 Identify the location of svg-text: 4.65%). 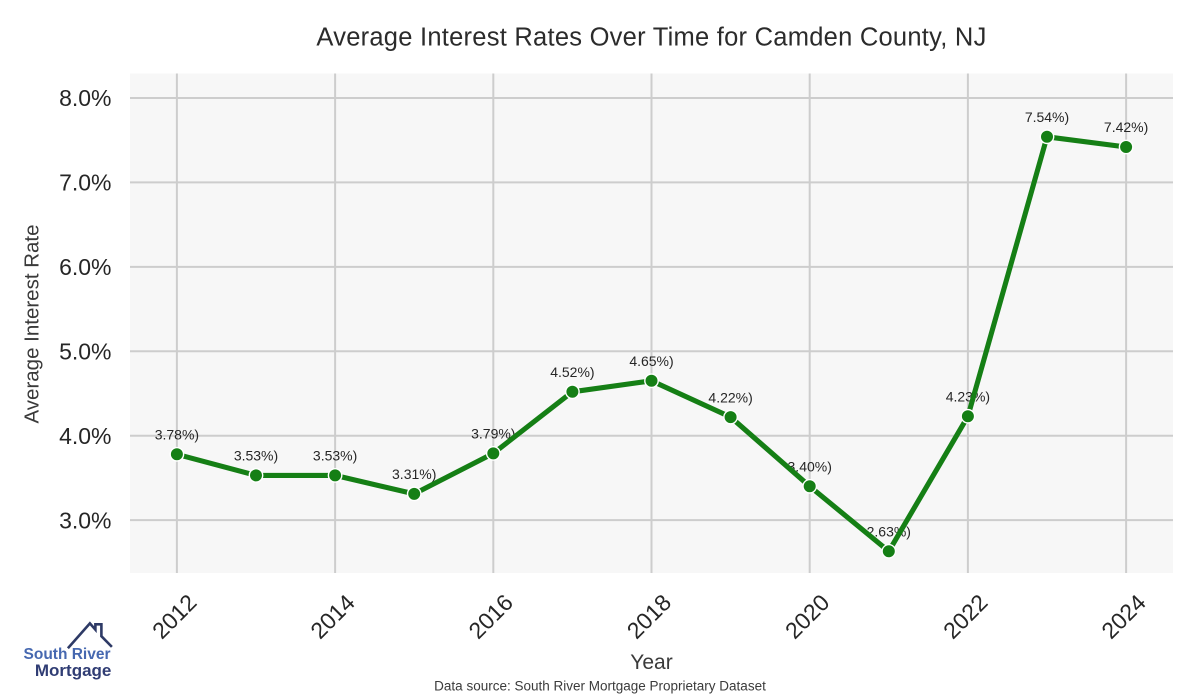
(651, 361).